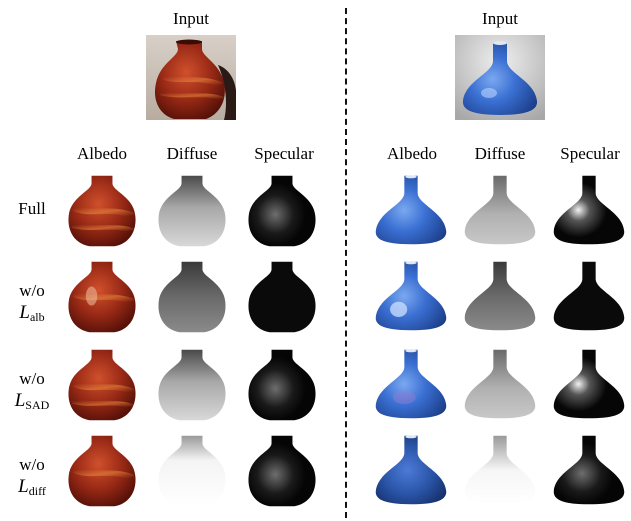 The height and width of the screenshot is (521, 631). What do you see at coordinates (500, 385) in the screenshot?
I see `right-wosad-diffuse` at bounding box center [500, 385].